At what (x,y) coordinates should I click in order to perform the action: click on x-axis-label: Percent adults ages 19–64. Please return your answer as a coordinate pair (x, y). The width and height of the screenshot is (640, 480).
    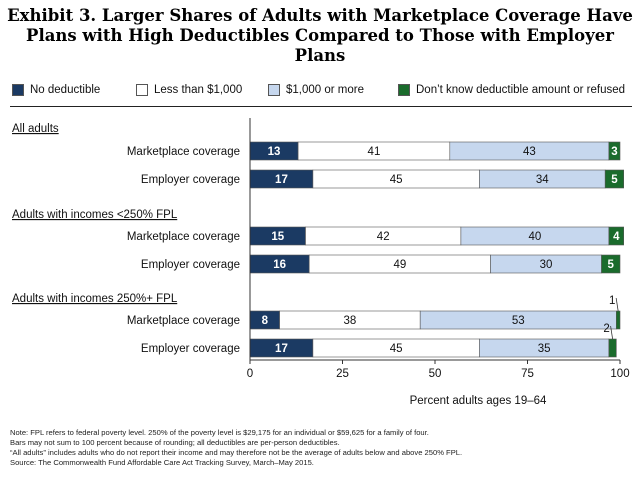
    Looking at the image, I should click on (478, 401).